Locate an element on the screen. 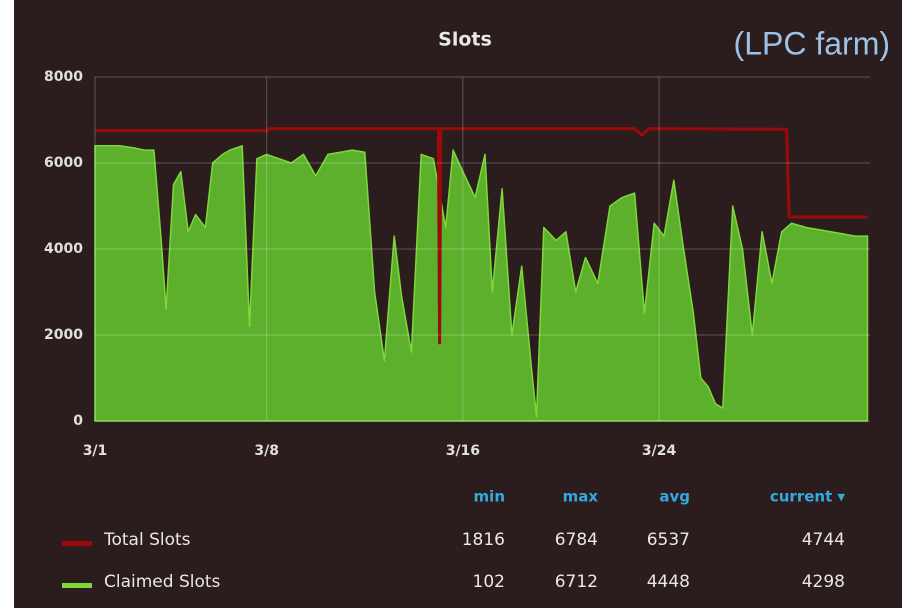 The image size is (917, 614). legend-value: 4448 is located at coordinates (668, 582).